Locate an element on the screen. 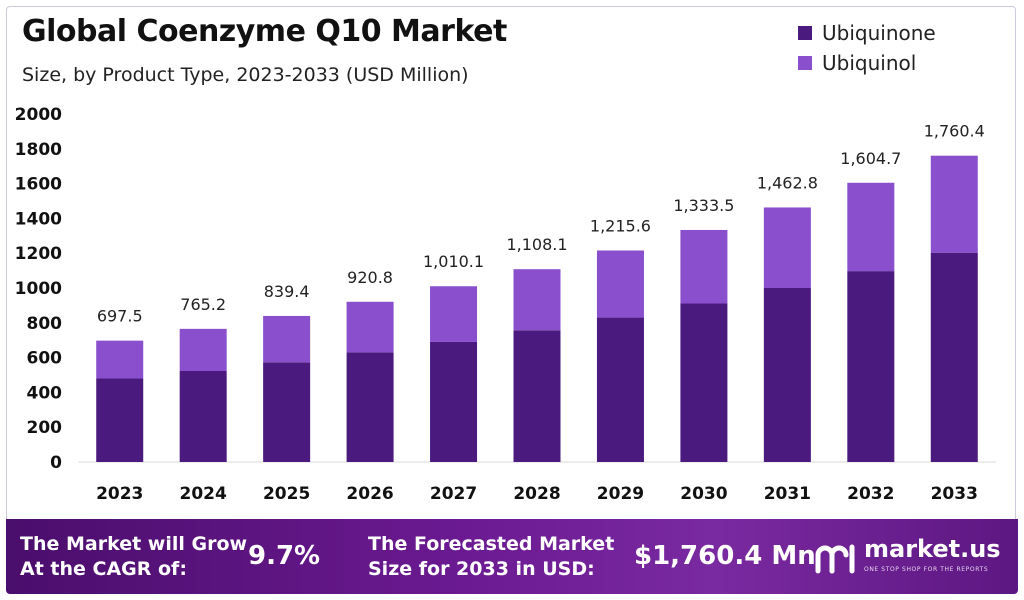 This screenshot has height=600, width=1024. legend-label-ubiquinone: Ubiquinone is located at coordinates (879, 33).